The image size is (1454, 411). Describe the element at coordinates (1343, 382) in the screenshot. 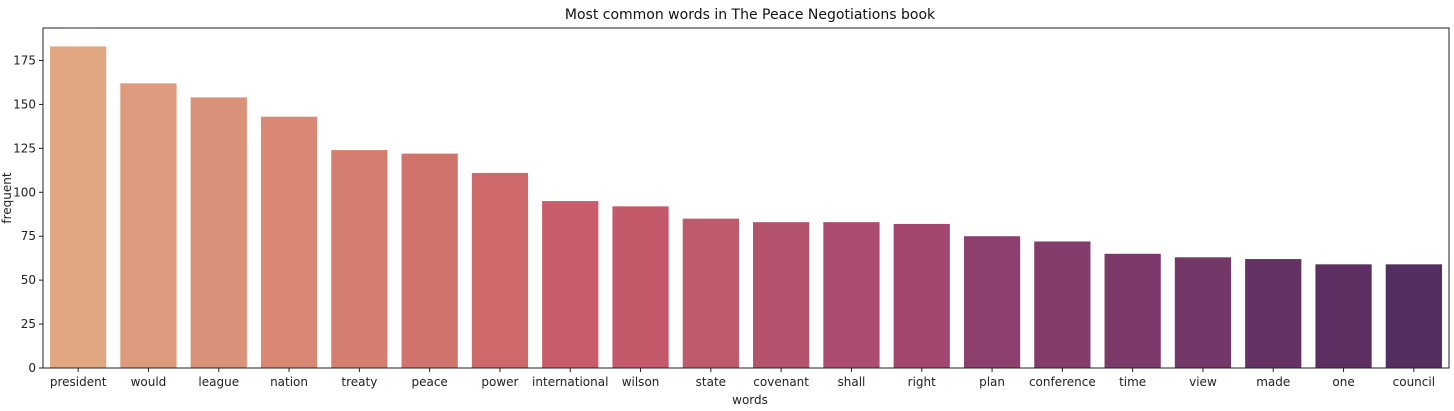

I see `x-tick-label: one` at that location.